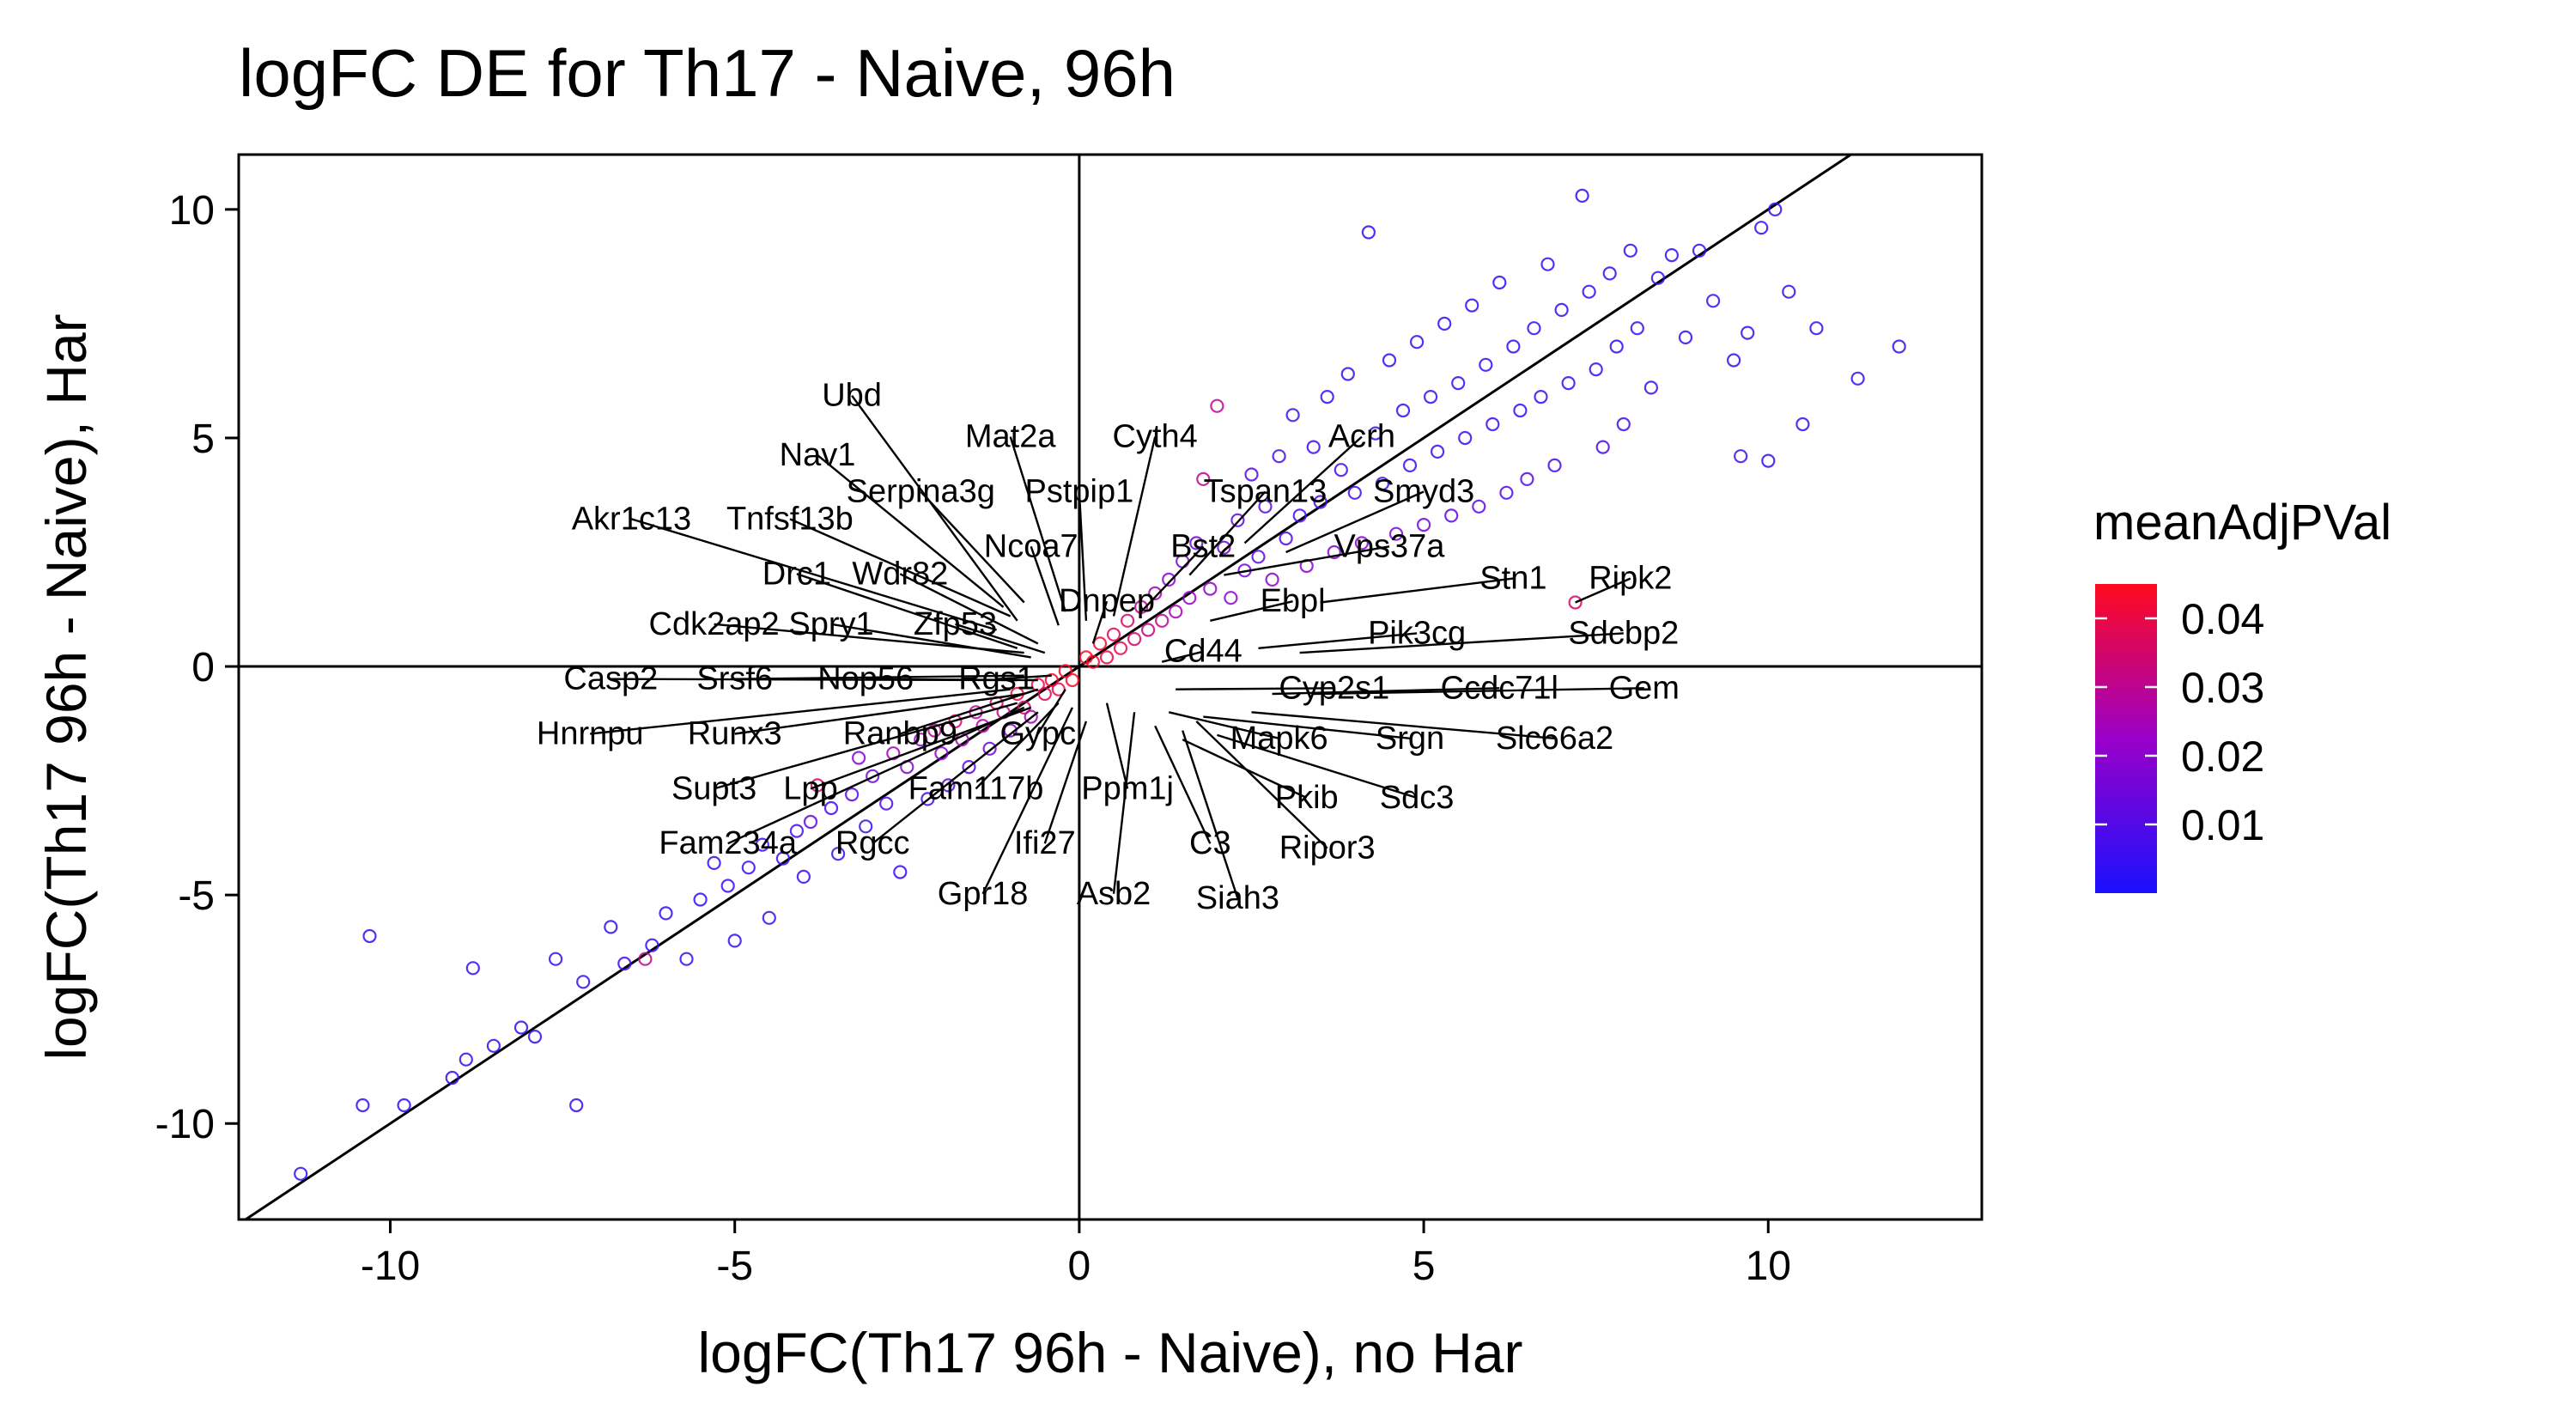 This screenshot has height=1417, width=2576. I want to click on gene-label-group: Slc66a2, so click(1432, 734).